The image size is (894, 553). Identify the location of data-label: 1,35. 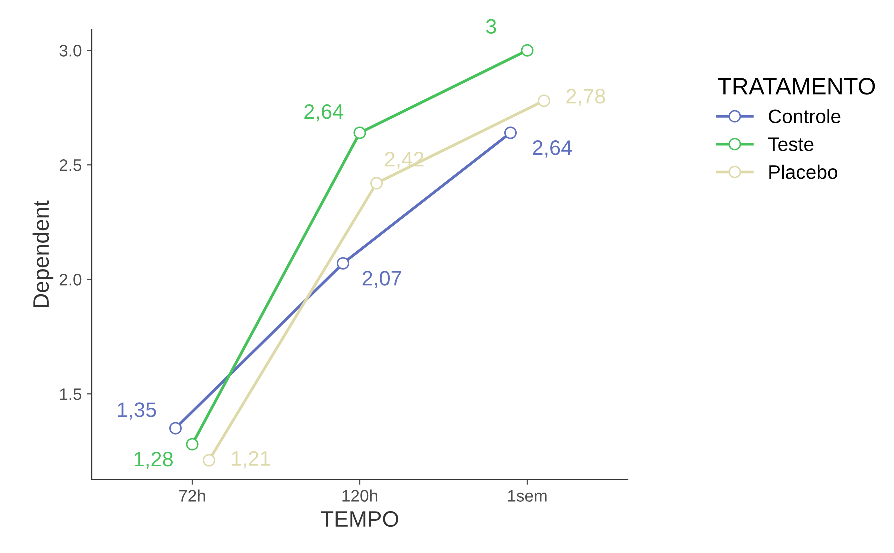
(137, 411).